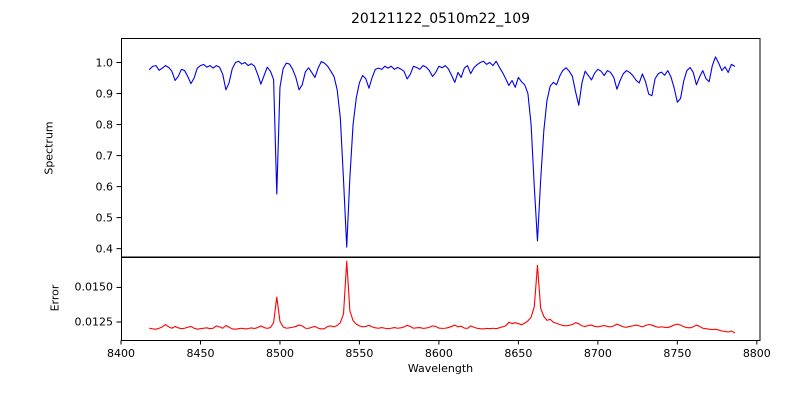 The height and width of the screenshot is (400, 800). Describe the element at coordinates (200, 353) in the screenshot. I see `x-tick-label-8450: 8450` at that location.